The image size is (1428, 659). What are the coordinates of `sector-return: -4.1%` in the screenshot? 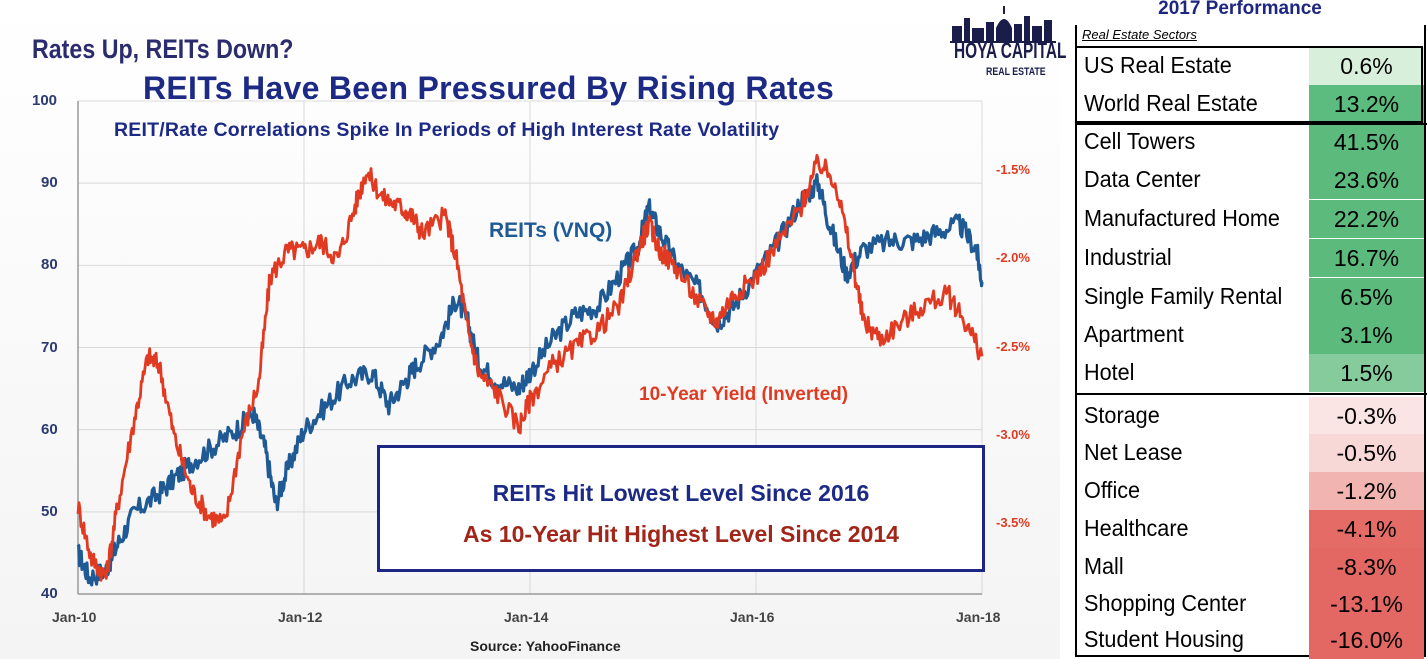 It's located at (1366, 529).